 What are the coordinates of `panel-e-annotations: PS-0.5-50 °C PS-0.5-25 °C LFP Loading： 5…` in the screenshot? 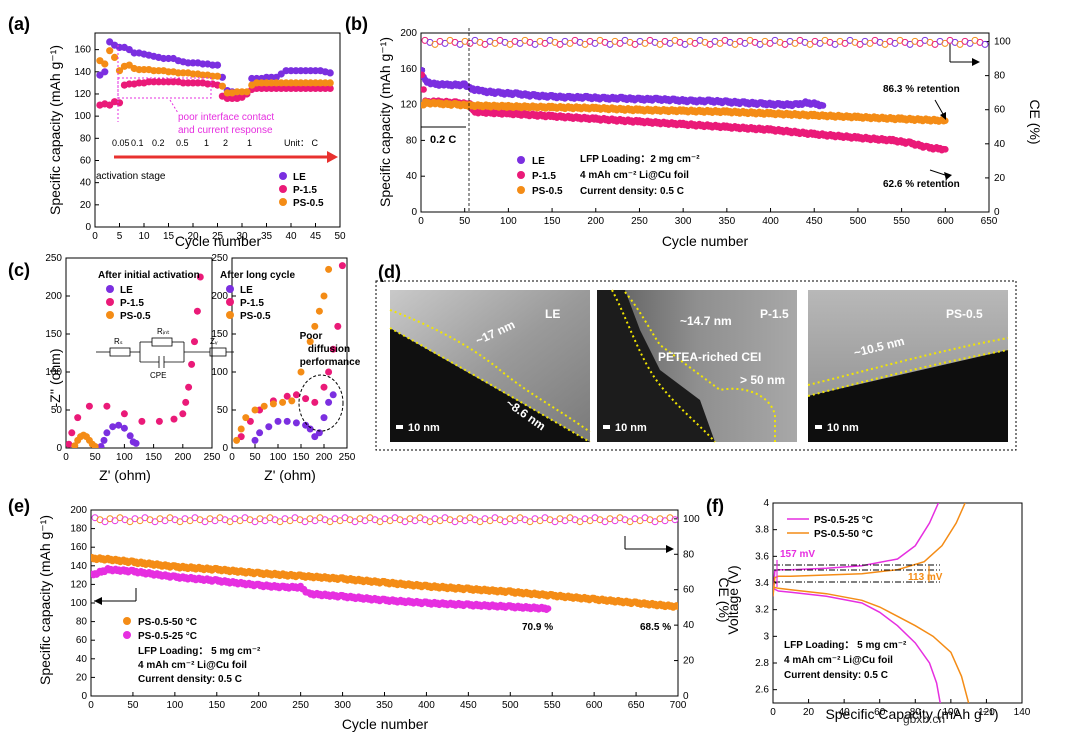 It's located at (384, 610).